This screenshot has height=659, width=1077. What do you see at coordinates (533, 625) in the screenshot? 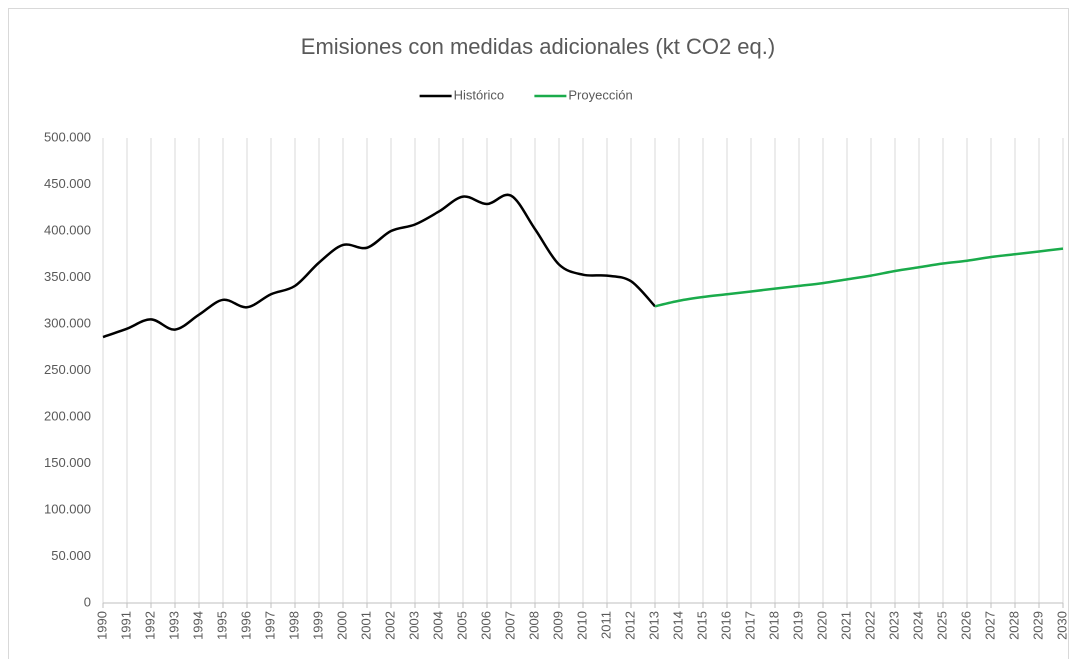
I see `x-tick-label: 2008` at bounding box center [533, 625].